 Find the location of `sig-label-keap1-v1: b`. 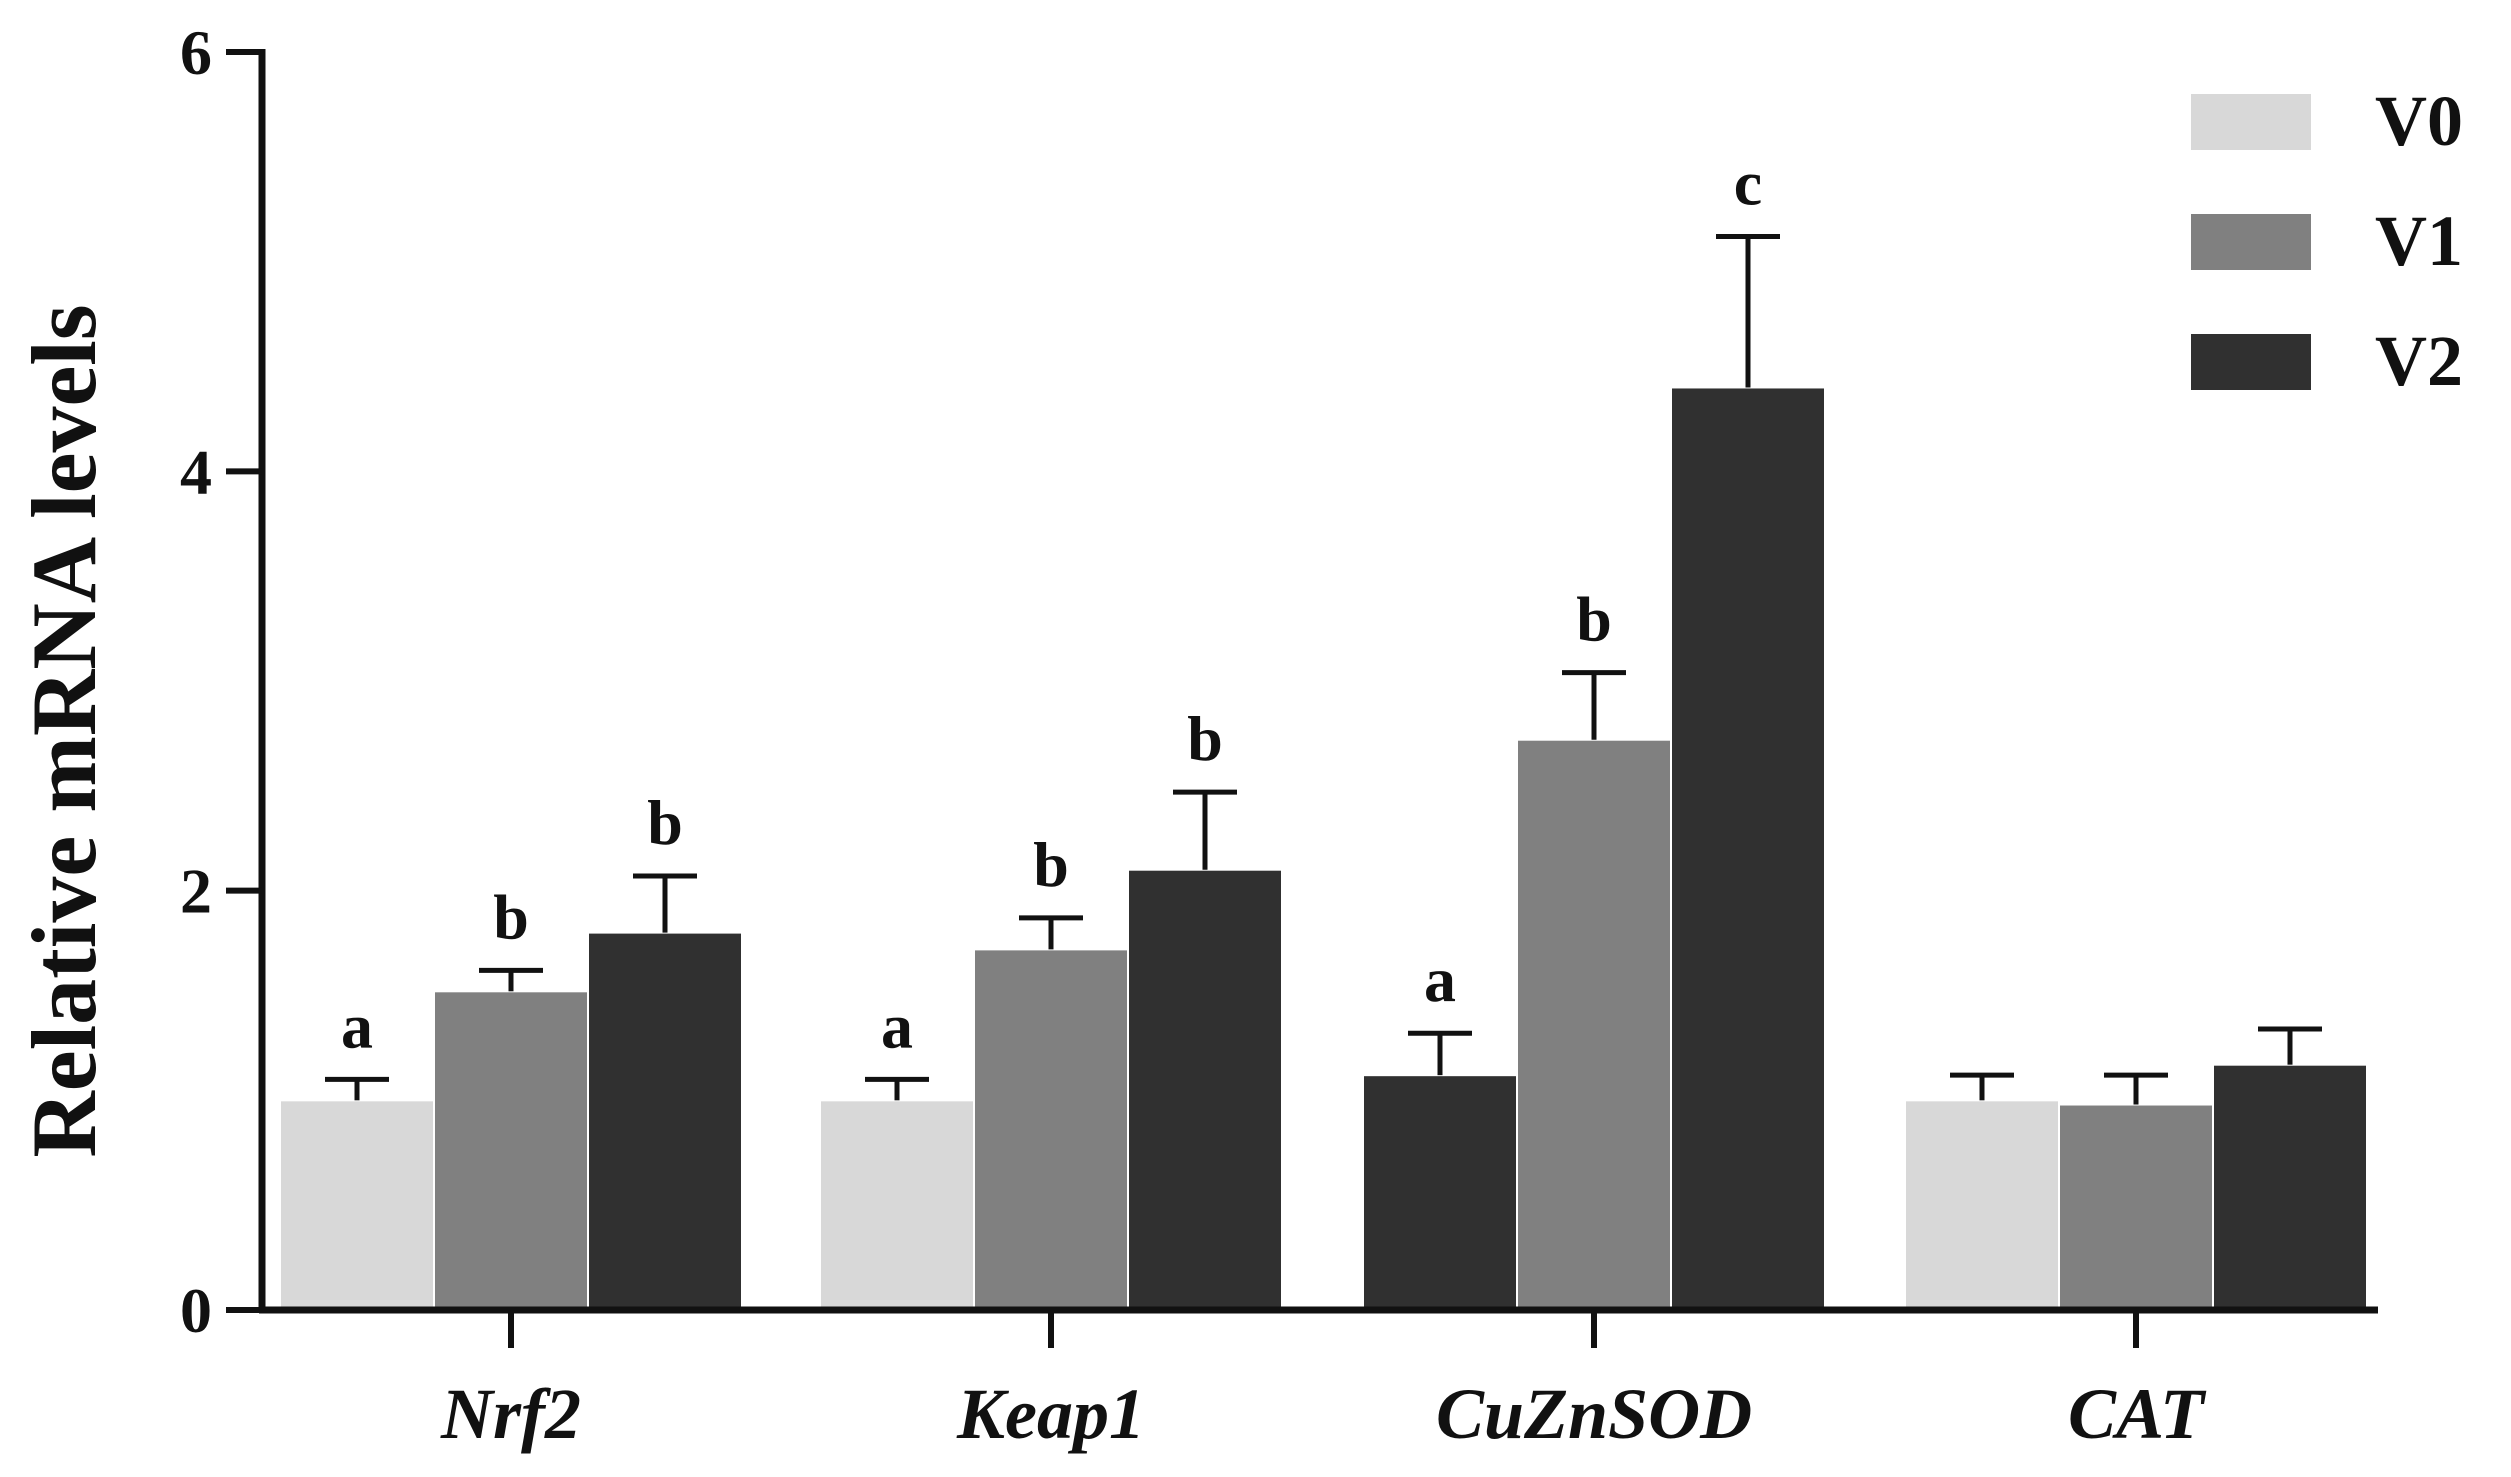

sig-label-keap1-v1: b is located at coordinates (1051, 864).